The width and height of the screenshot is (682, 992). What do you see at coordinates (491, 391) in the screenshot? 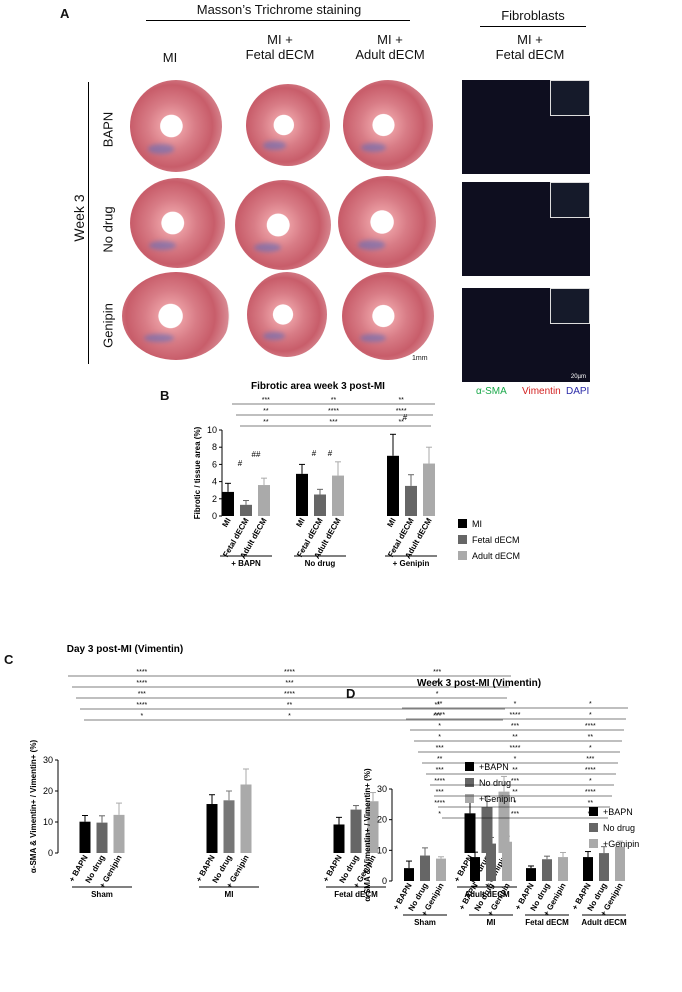
I see `stain-label-sma: α-SMA` at bounding box center [491, 391].